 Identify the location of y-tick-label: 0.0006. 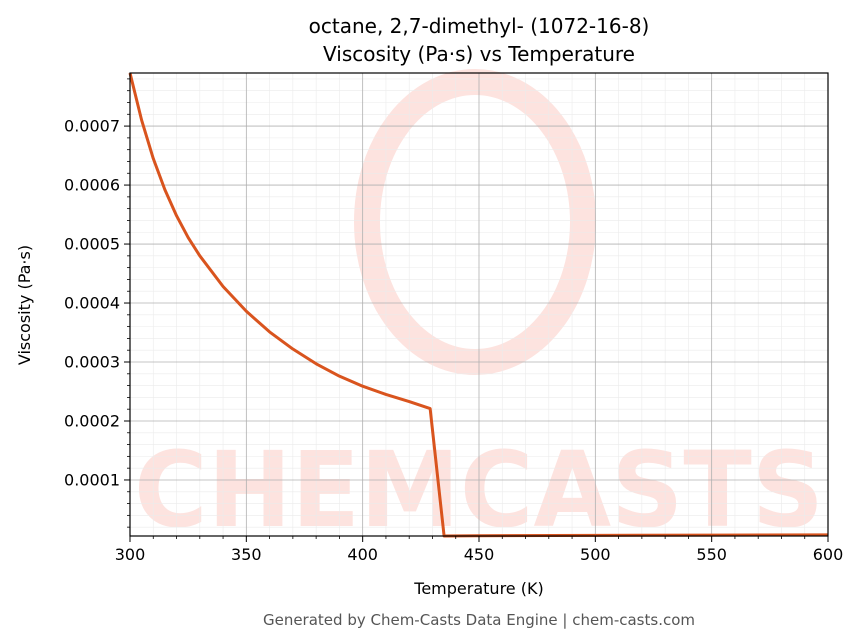
(92, 185).